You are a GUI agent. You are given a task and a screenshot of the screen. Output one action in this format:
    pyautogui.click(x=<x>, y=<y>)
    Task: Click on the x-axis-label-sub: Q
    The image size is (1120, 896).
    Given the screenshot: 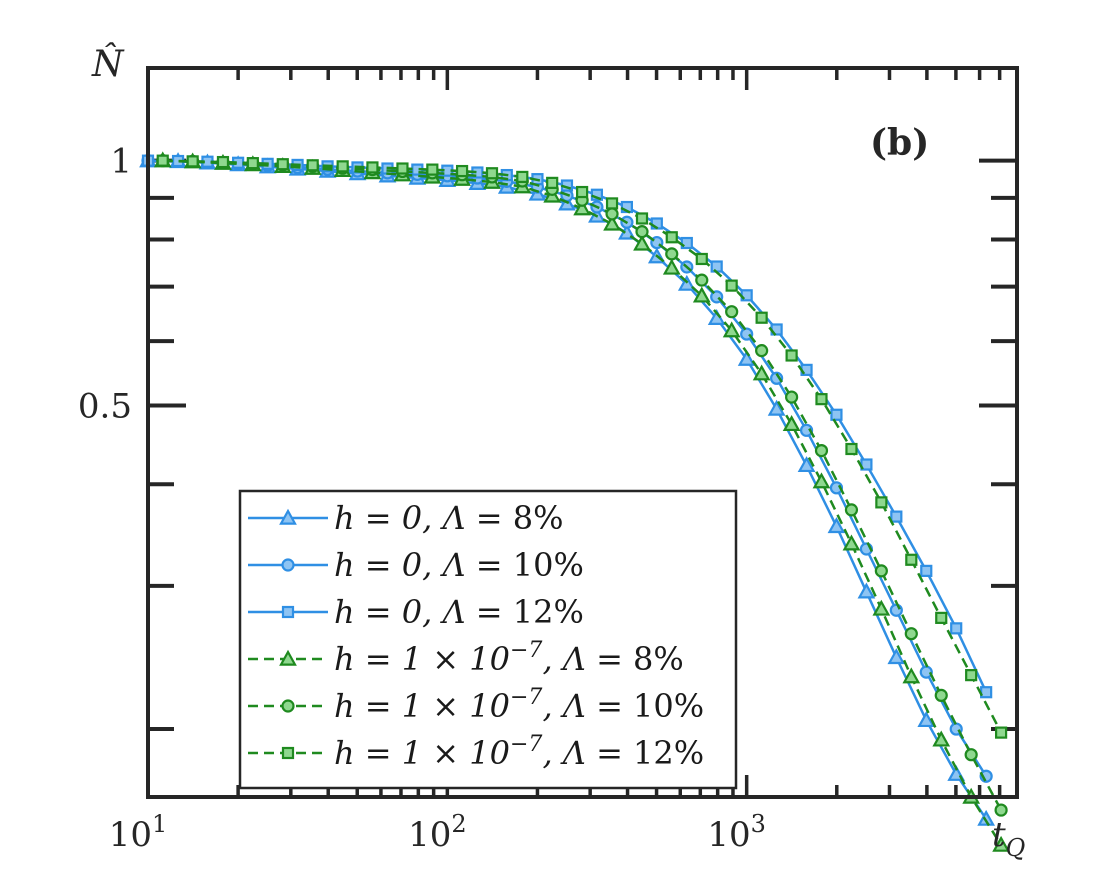 What is the action you would take?
    pyautogui.click(x=1016, y=848)
    